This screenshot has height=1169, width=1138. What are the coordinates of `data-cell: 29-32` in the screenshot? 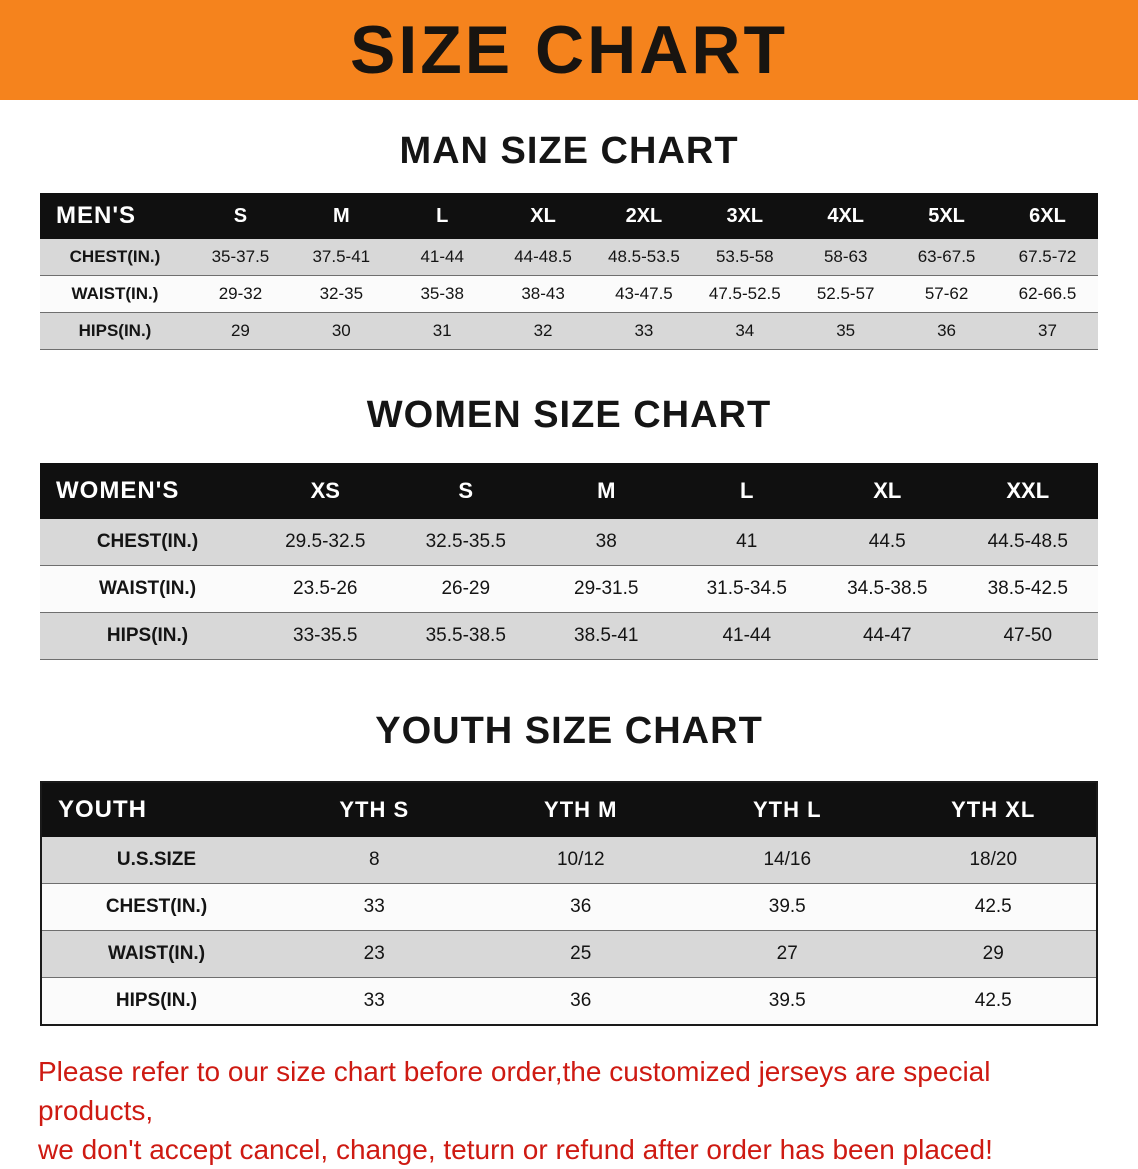 It's located at (240, 293).